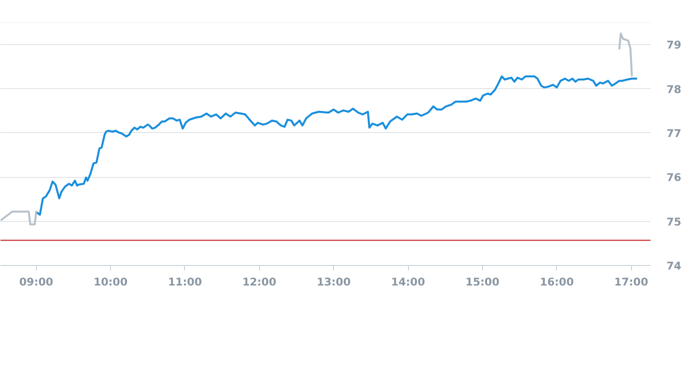 This screenshot has width=693, height=365. Describe the element at coordinates (185, 282) in the screenshot. I see `x-tick-label: 11:00` at that location.